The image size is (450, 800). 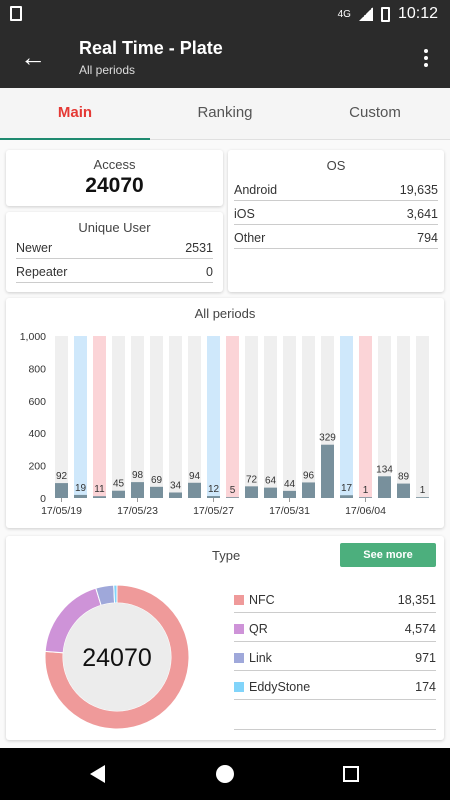 What do you see at coordinates (37, 402) in the screenshot?
I see `y-tick-label: 600` at bounding box center [37, 402].